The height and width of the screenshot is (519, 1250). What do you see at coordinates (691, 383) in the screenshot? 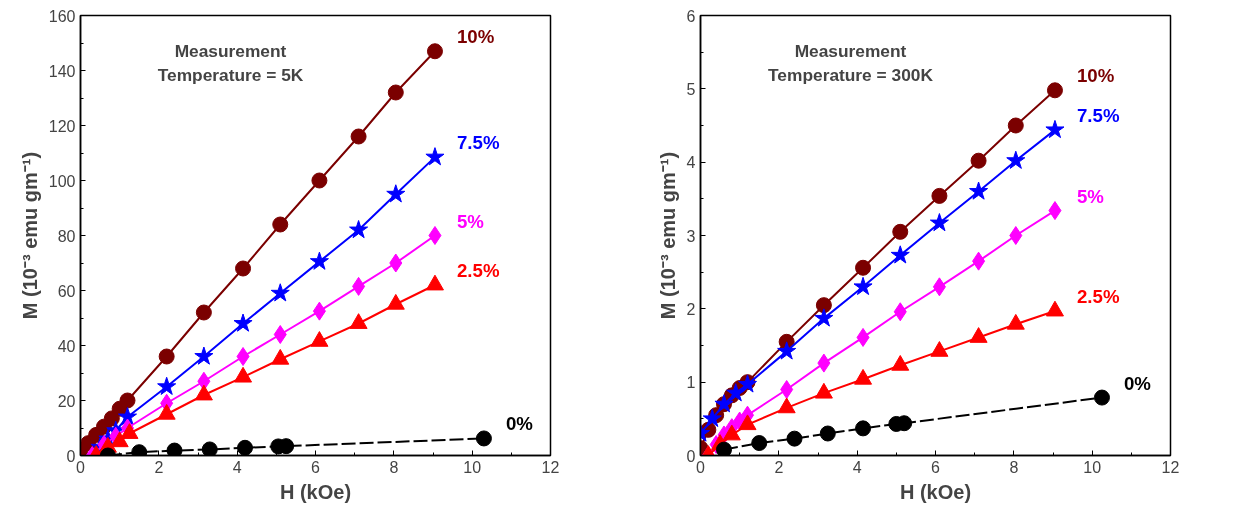
I see `y-tick-label: 1` at bounding box center [691, 383].